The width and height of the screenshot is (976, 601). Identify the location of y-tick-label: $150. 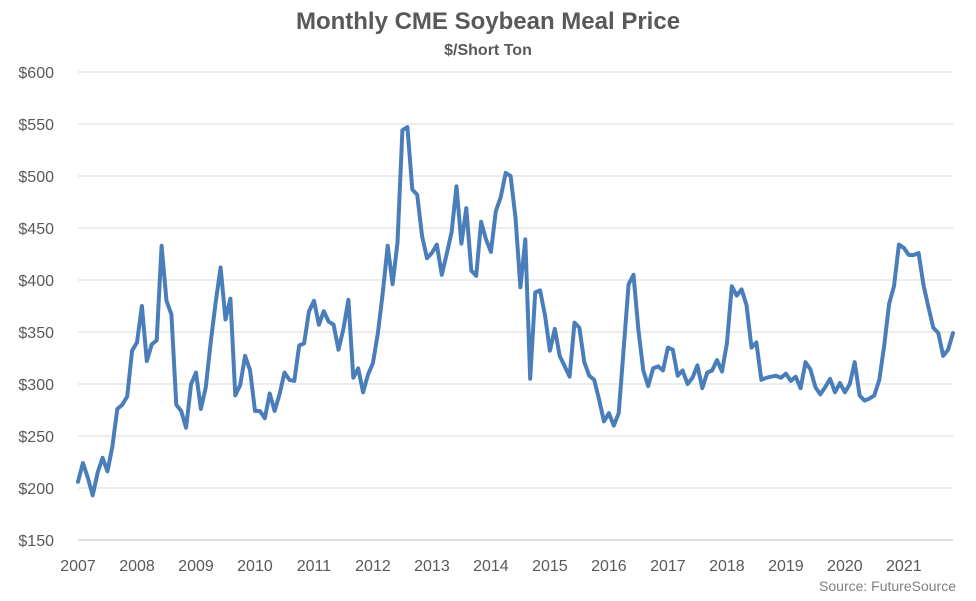
(36, 541).